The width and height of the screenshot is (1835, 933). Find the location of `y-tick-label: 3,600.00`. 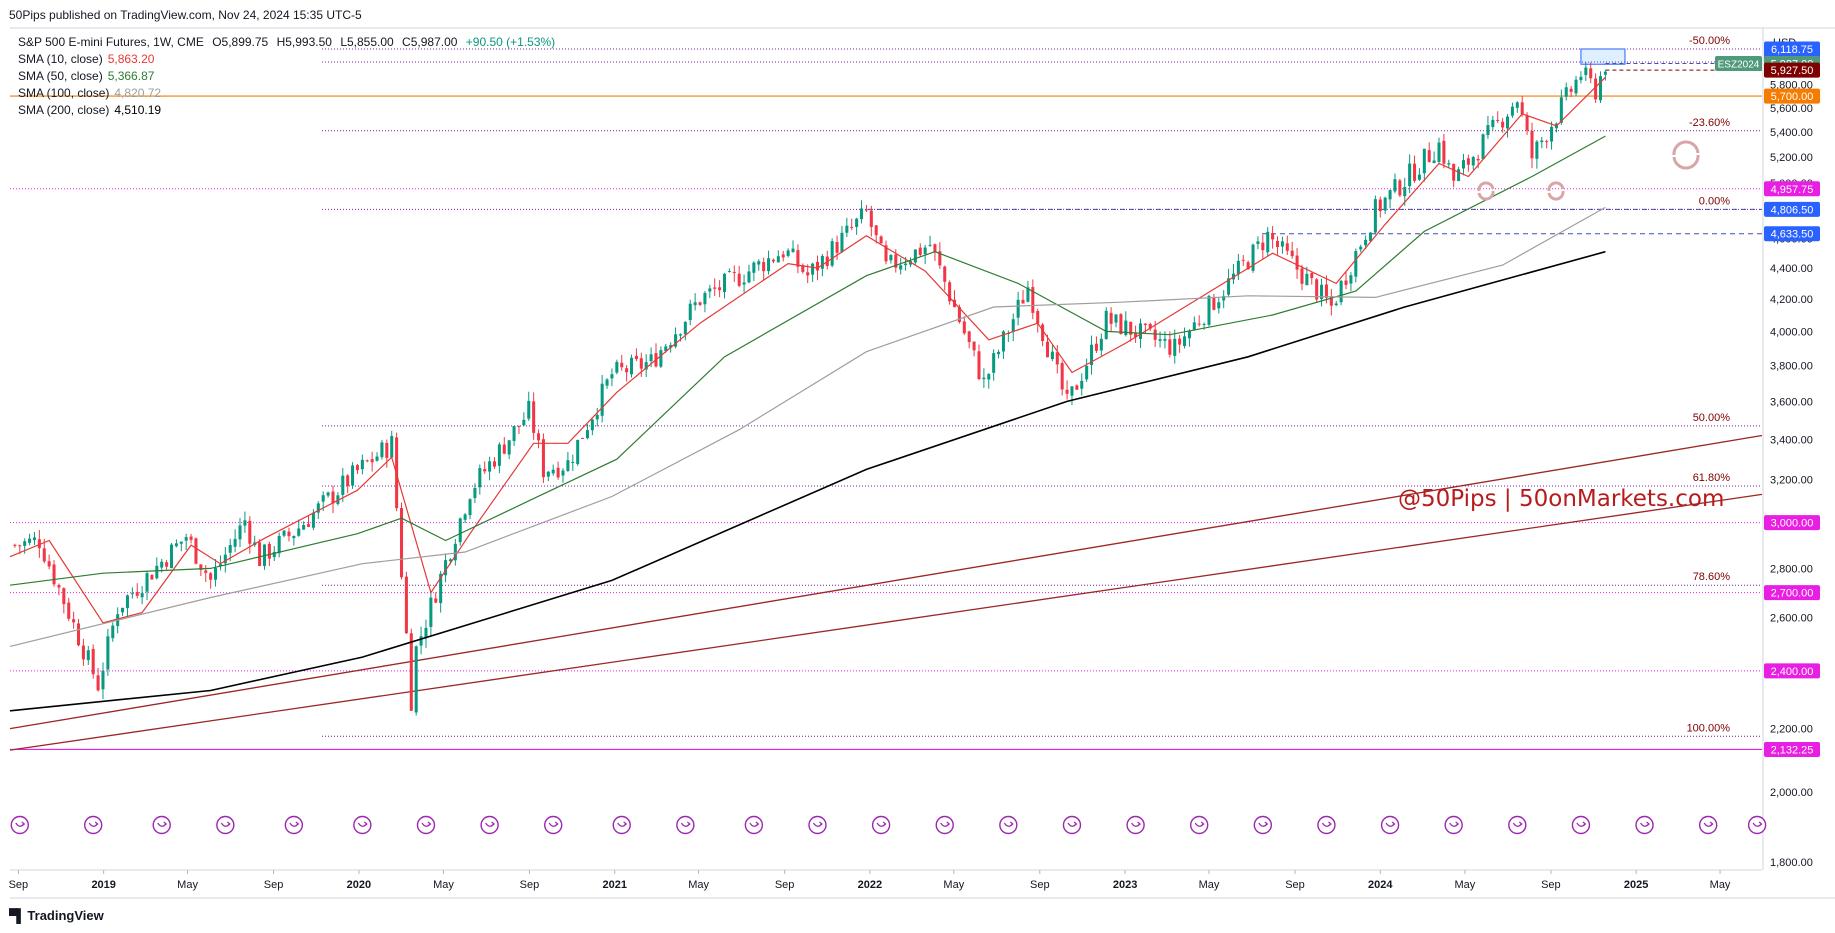

y-tick-label: 3,600.00 is located at coordinates (1791, 402).